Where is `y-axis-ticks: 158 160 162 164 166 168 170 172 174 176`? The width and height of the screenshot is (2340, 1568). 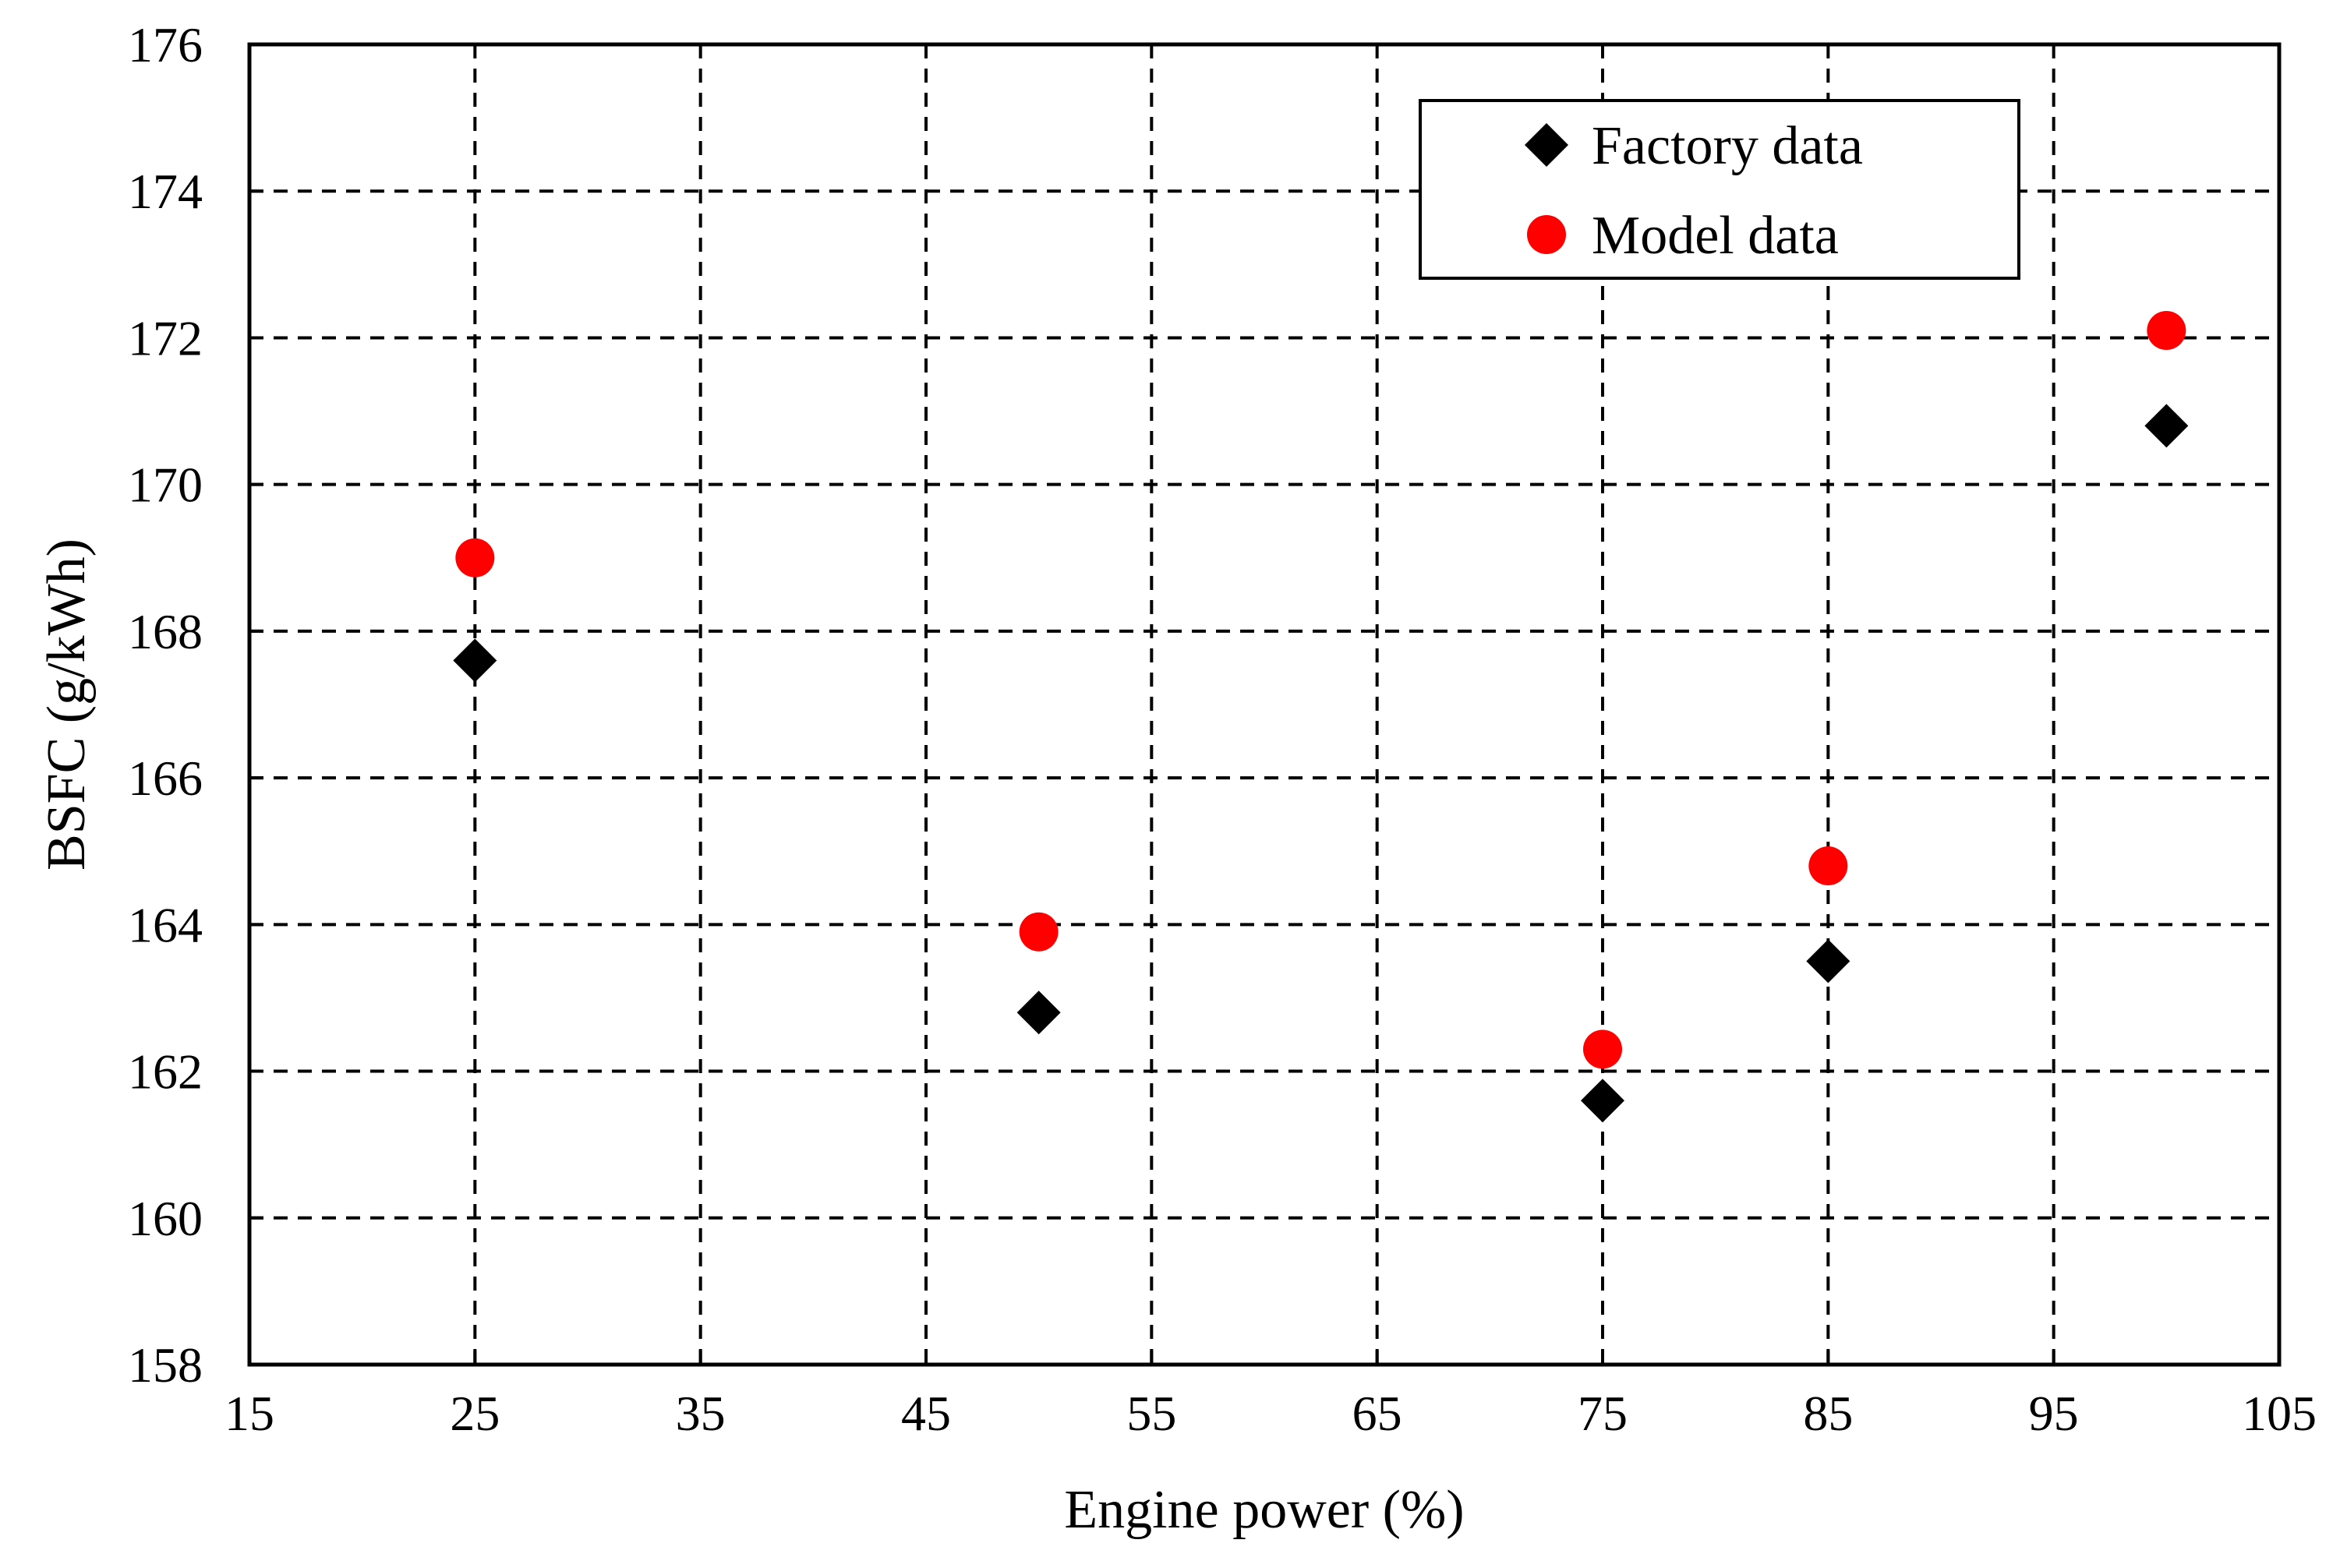 y-axis-ticks: 158 160 162 164 166 168 170 172 174 176 is located at coordinates (195, 705).